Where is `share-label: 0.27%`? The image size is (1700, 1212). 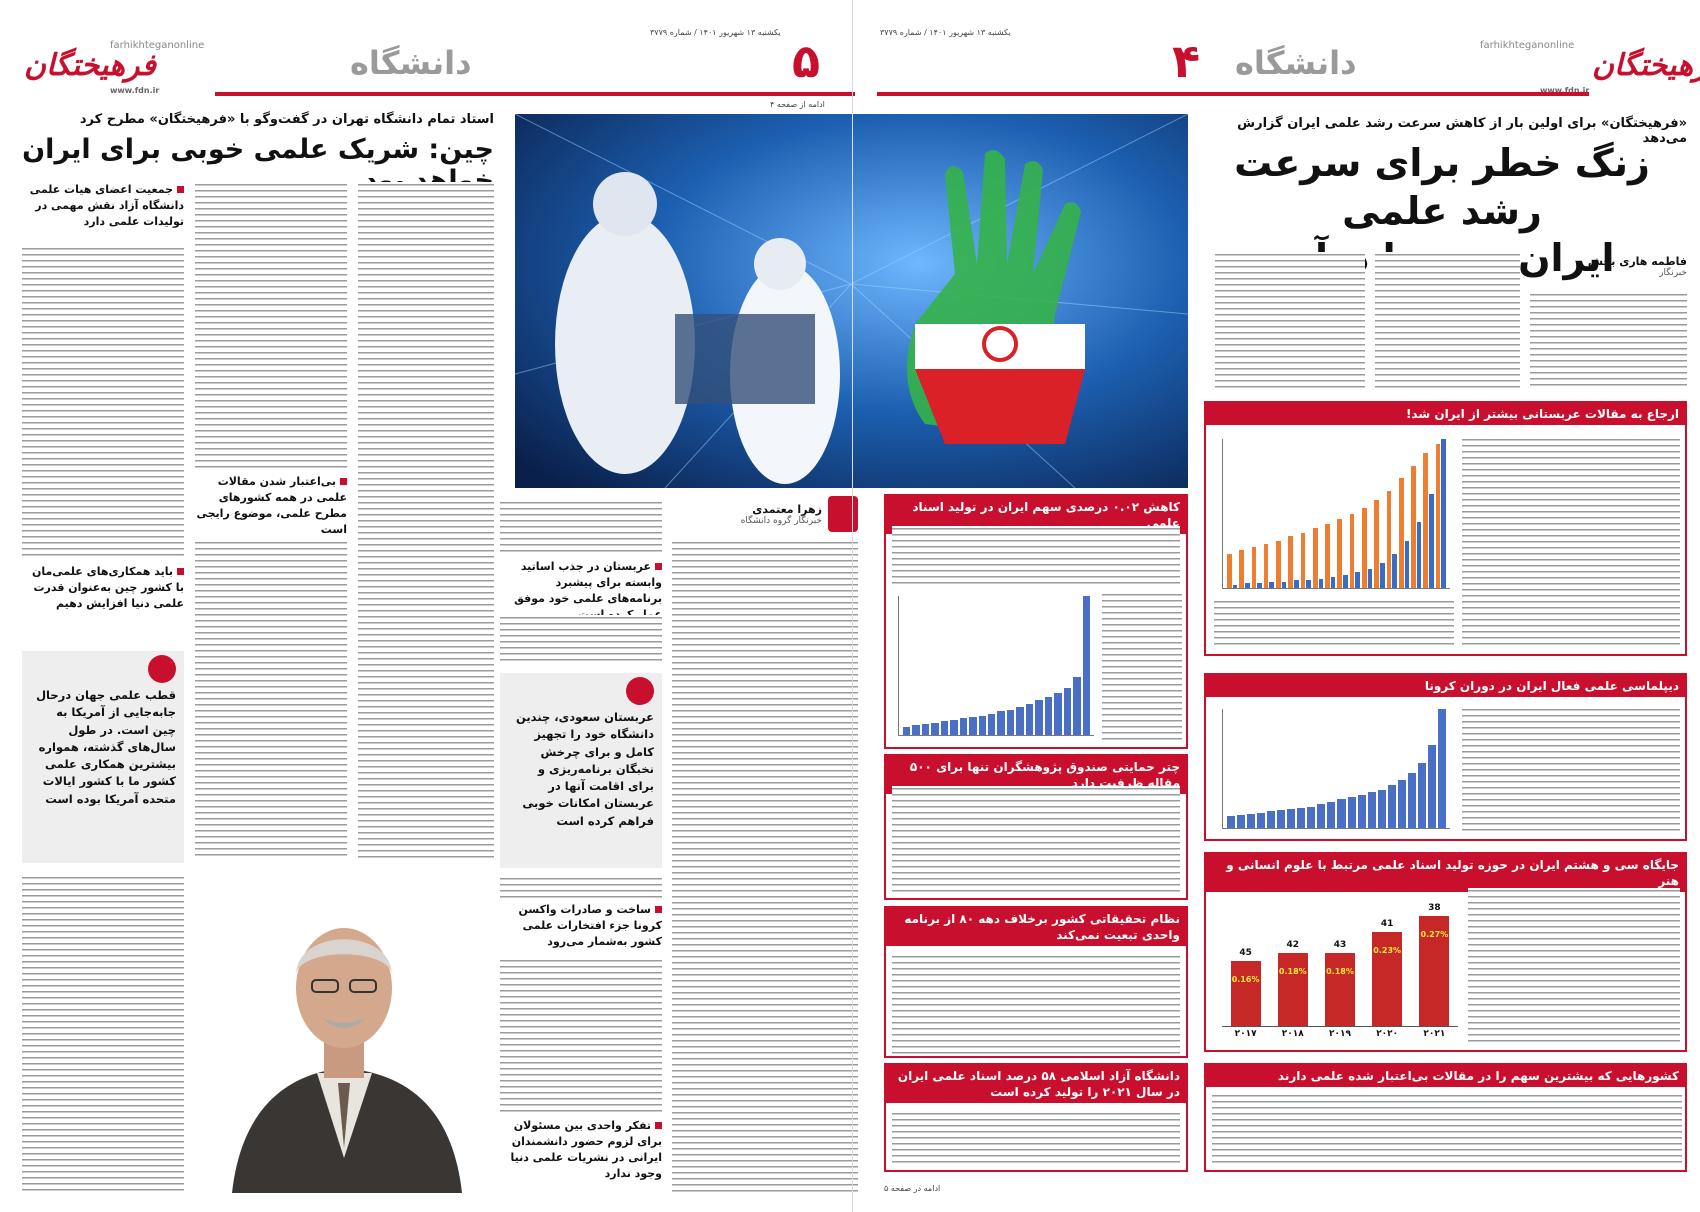 share-label: 0.27% is located at coordinates (1434, 934).